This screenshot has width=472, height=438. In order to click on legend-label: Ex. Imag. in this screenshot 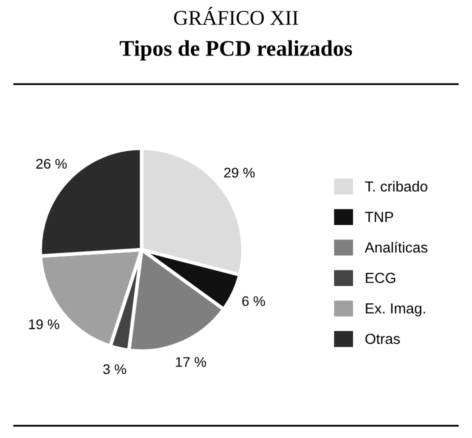, I will do `click(395, 309)`.